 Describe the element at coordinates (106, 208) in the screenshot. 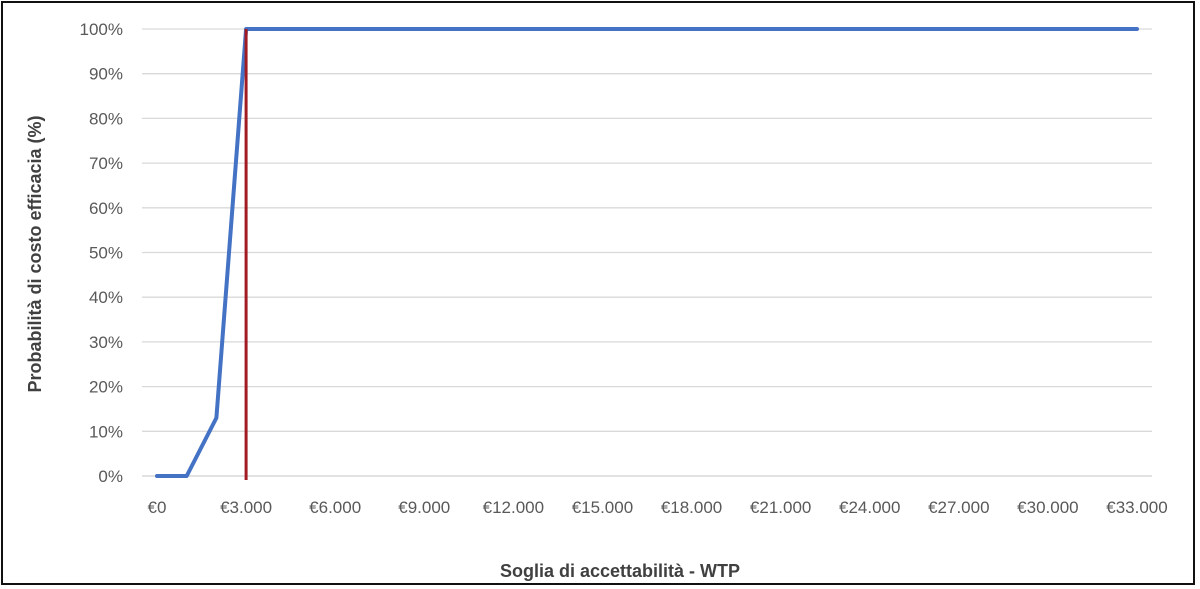

I see `y-tick-label: 60%` at that location.